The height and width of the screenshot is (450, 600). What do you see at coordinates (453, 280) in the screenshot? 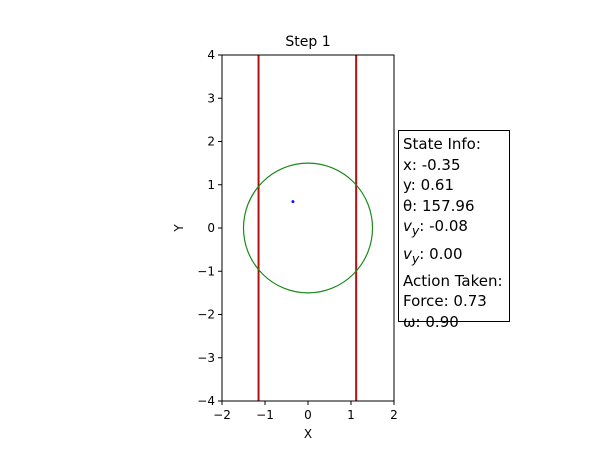
I see `action-header: Action Taken:` at bounding box center [453, 280].